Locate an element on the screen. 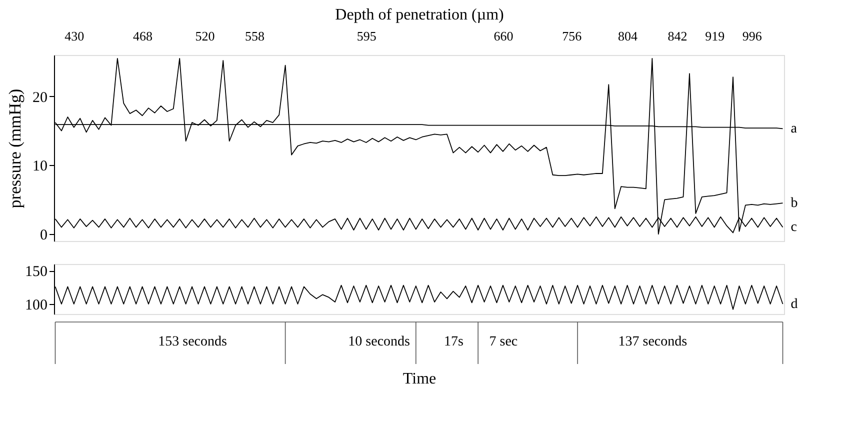 The width and height of the screenshot is (864, 426). y-tick-label: 0 is located at coordinates (44, 236).